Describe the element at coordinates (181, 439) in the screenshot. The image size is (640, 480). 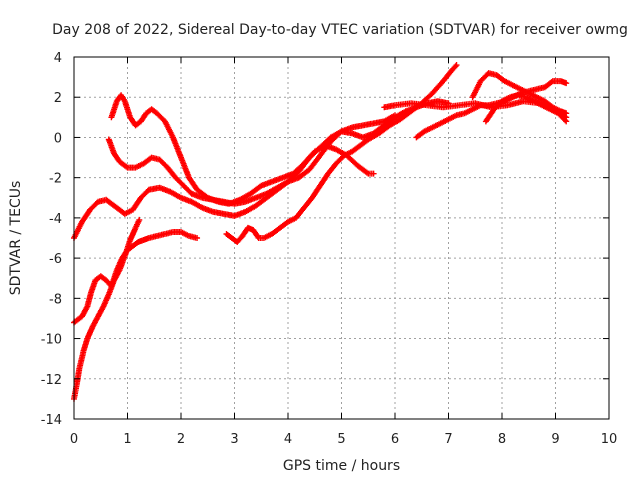
I see `x-tick-label: 2` at that location.